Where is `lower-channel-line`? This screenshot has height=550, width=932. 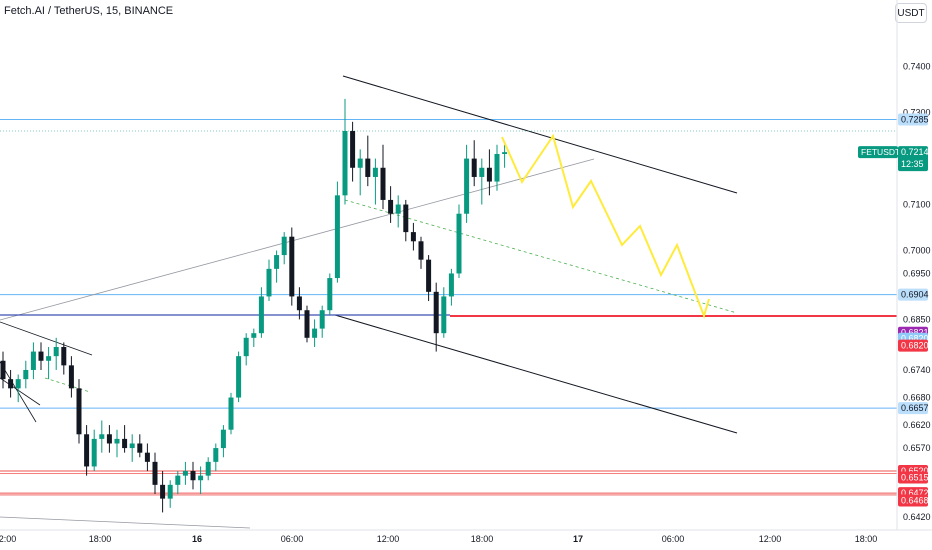
lower-channel-line is located at coordinates (536, 374).